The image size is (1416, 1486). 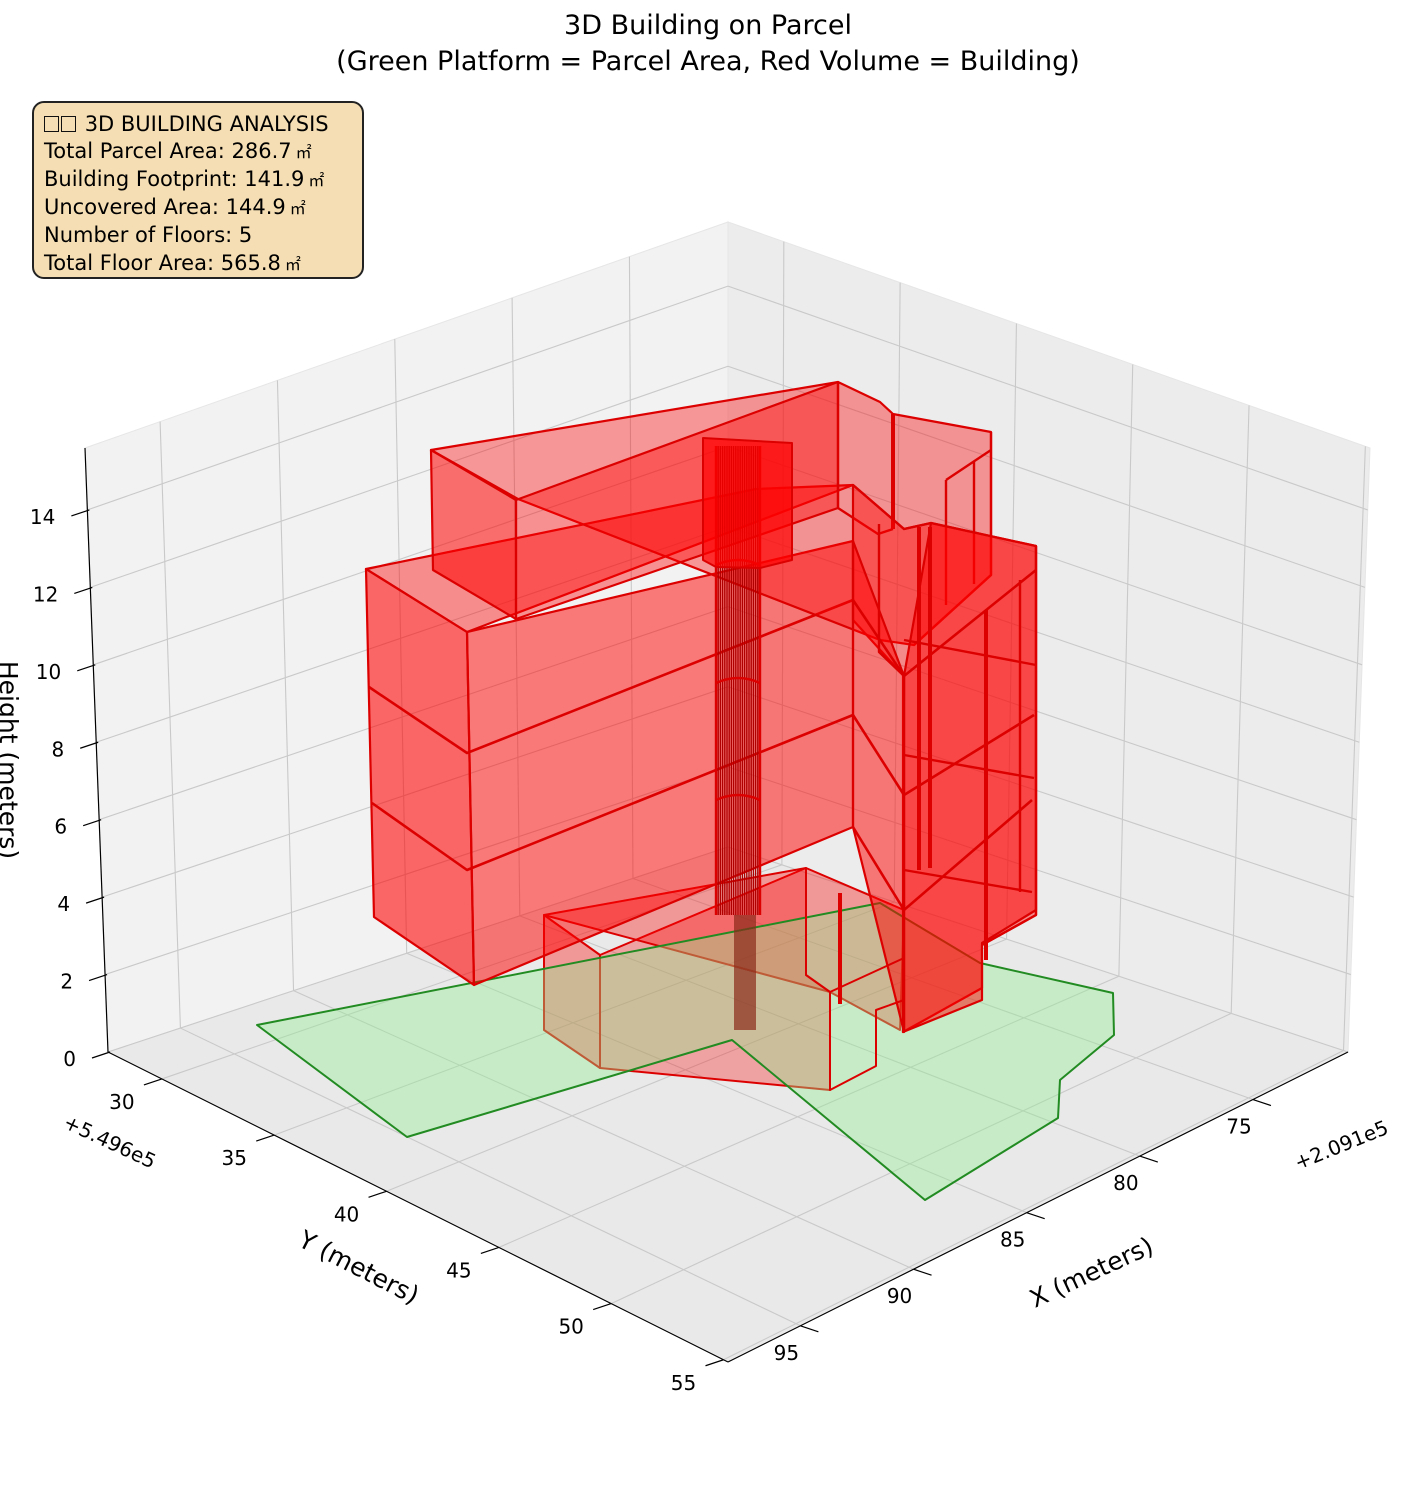 I want to click on z-tick-label: 6, so click(x=60, y=827).